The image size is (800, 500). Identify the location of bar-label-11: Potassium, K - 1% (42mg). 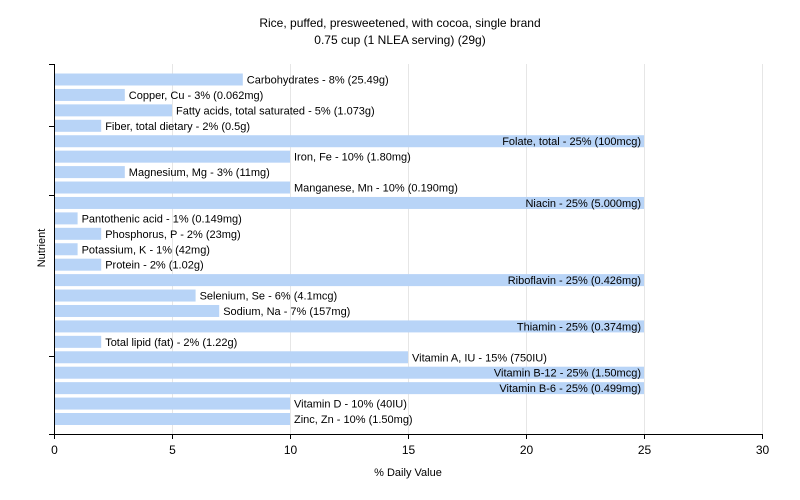
(146, 250).